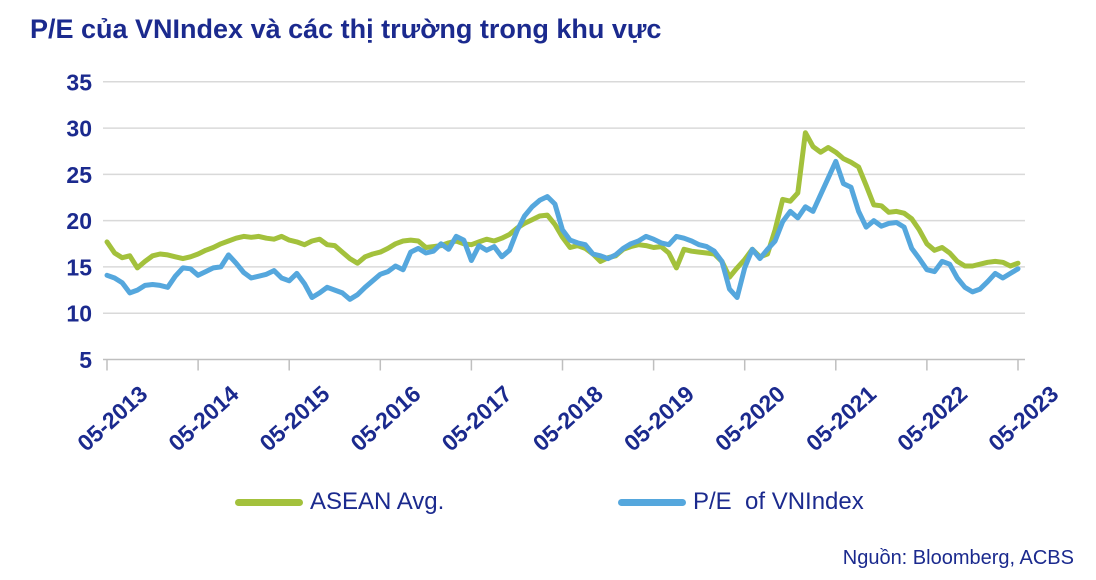  What do you see at coordinates (932, 418) in the screenshot?
I see `x-axis-tick-label: 05-2022` at bounding box center [932, 418].